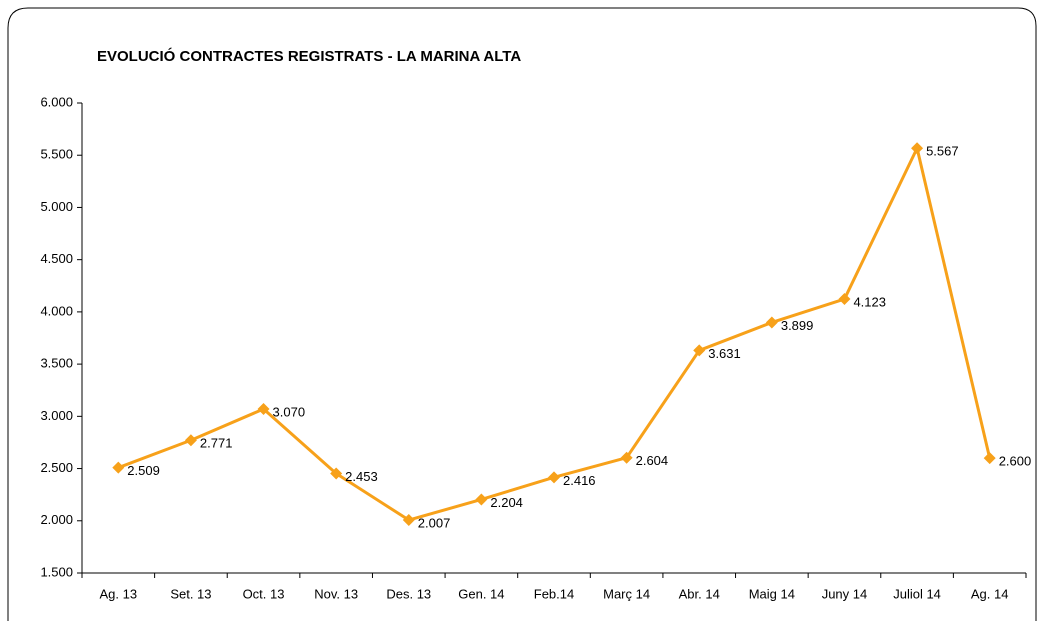 This screenshot has width=1038, height=621. I want to click on y-tick-label: 2.000, so click(56, 519).